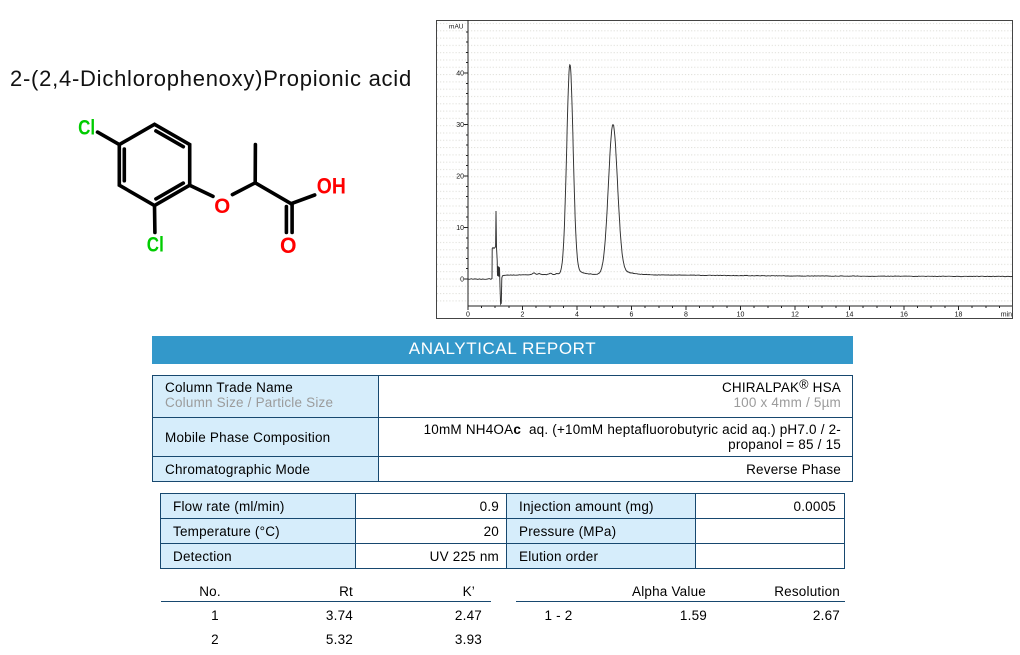 This screenshot has height=655, width=1020. I want to click on svg-text: 4, so click(577, 315).